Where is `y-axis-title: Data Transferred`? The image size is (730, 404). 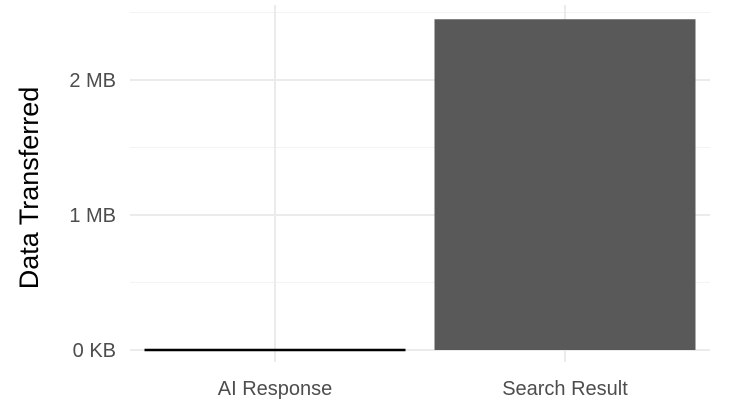 y-axis-title: Data Transferred is located at coordinates (29, 188).